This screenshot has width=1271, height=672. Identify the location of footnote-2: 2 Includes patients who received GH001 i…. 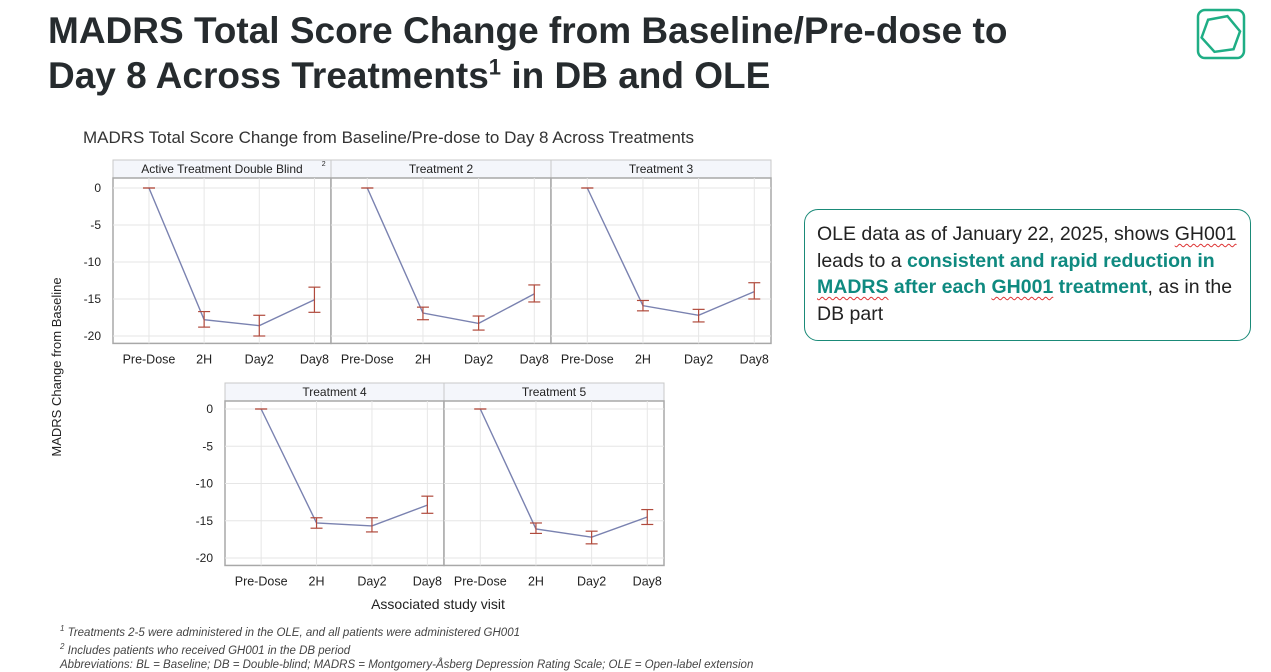
(406, 649).